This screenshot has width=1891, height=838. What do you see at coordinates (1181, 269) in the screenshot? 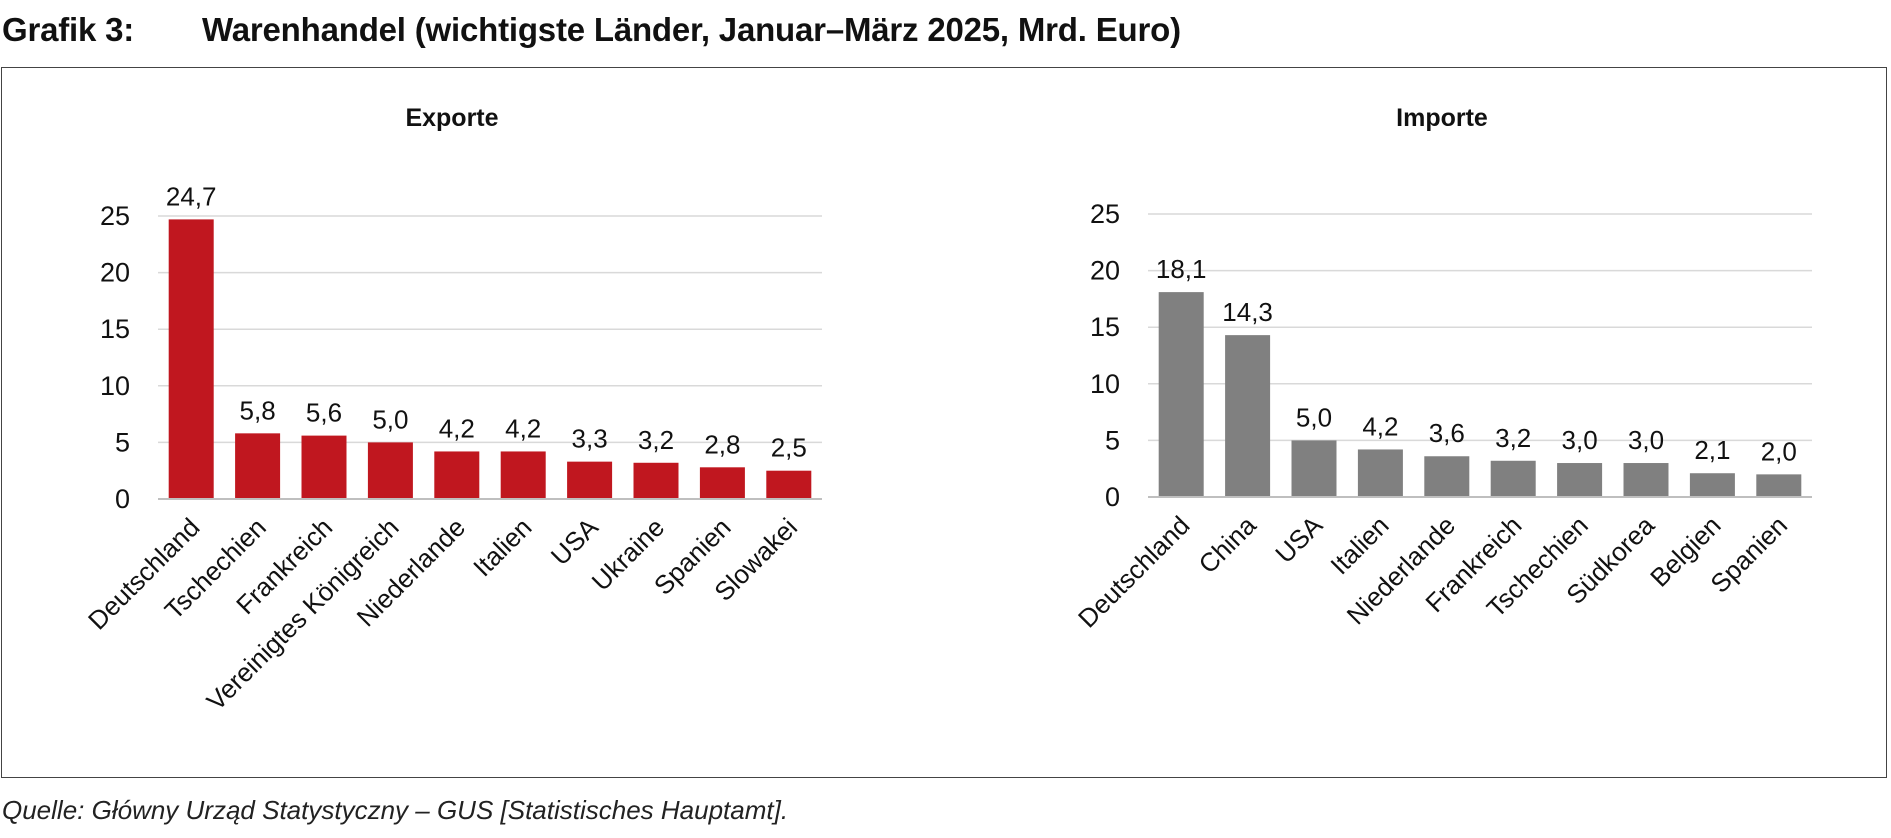
I see `import-value-label: 18,1` at bounding box center [1181, 269].